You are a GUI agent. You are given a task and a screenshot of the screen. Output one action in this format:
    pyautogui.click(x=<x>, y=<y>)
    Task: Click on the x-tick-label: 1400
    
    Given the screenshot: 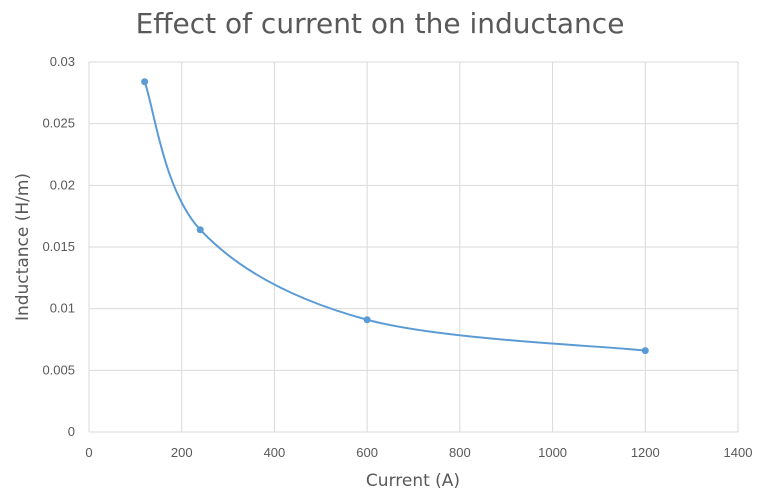 What is the action you would take?
    pyautogui.click(x=738, y=452)
    